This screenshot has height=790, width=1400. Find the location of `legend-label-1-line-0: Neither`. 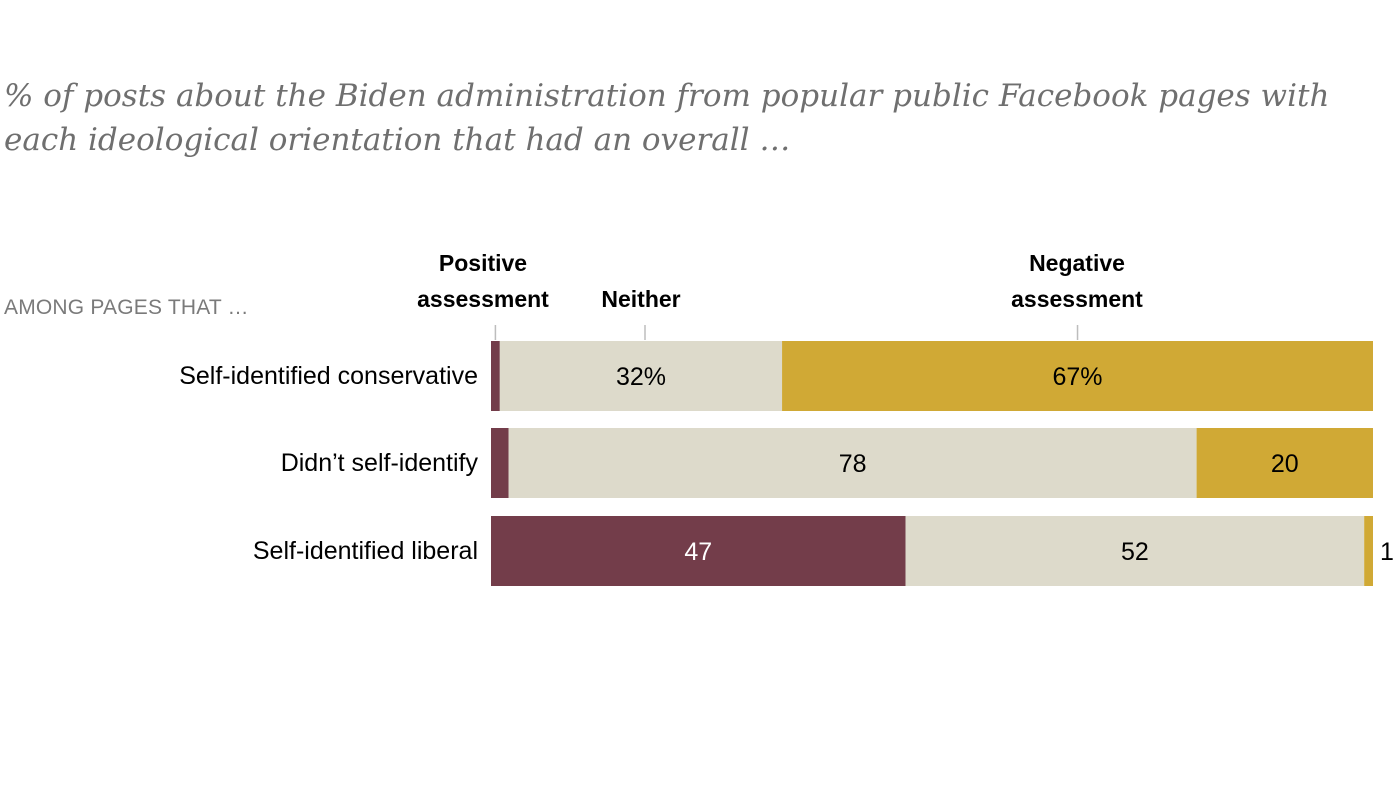

legend-label-1-line-0: Neither is located at coordinates (640, 299).